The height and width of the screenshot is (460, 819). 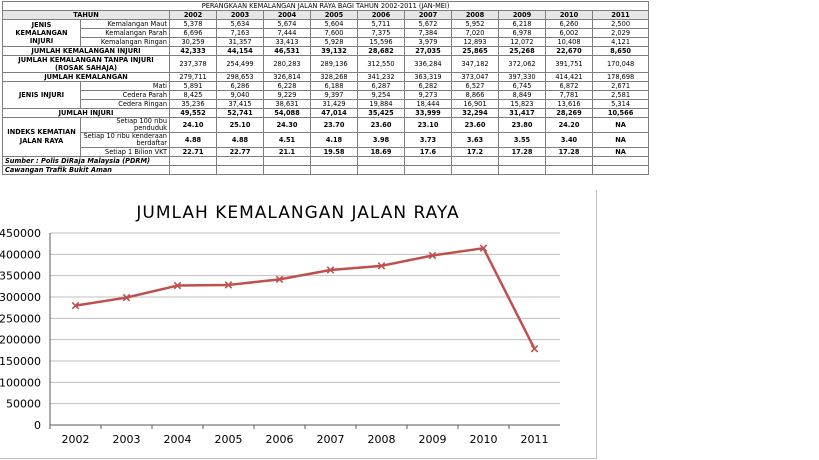 I want to click on cell-value: 5,711, so click(x=381, y=24).